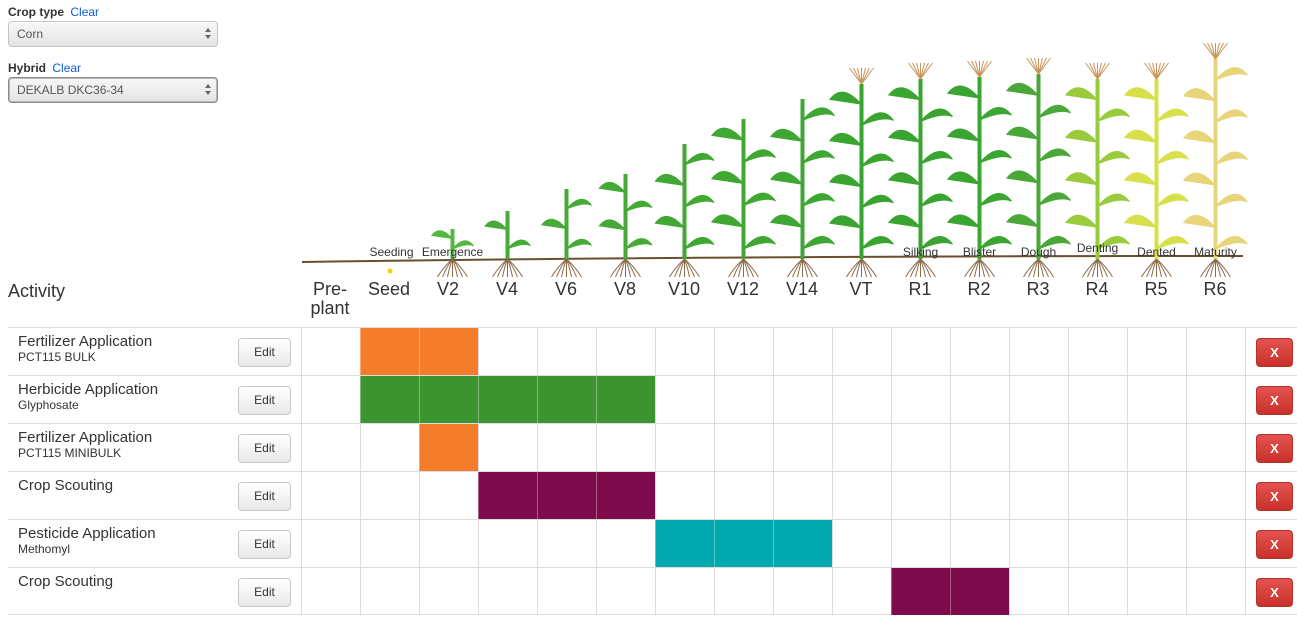 The width and height of the screenshot is (1297, 619). What do you see at coordinates (448, 543) in the screenshot?
I see `stage-cell-v2` at bounding box center [448, 543].